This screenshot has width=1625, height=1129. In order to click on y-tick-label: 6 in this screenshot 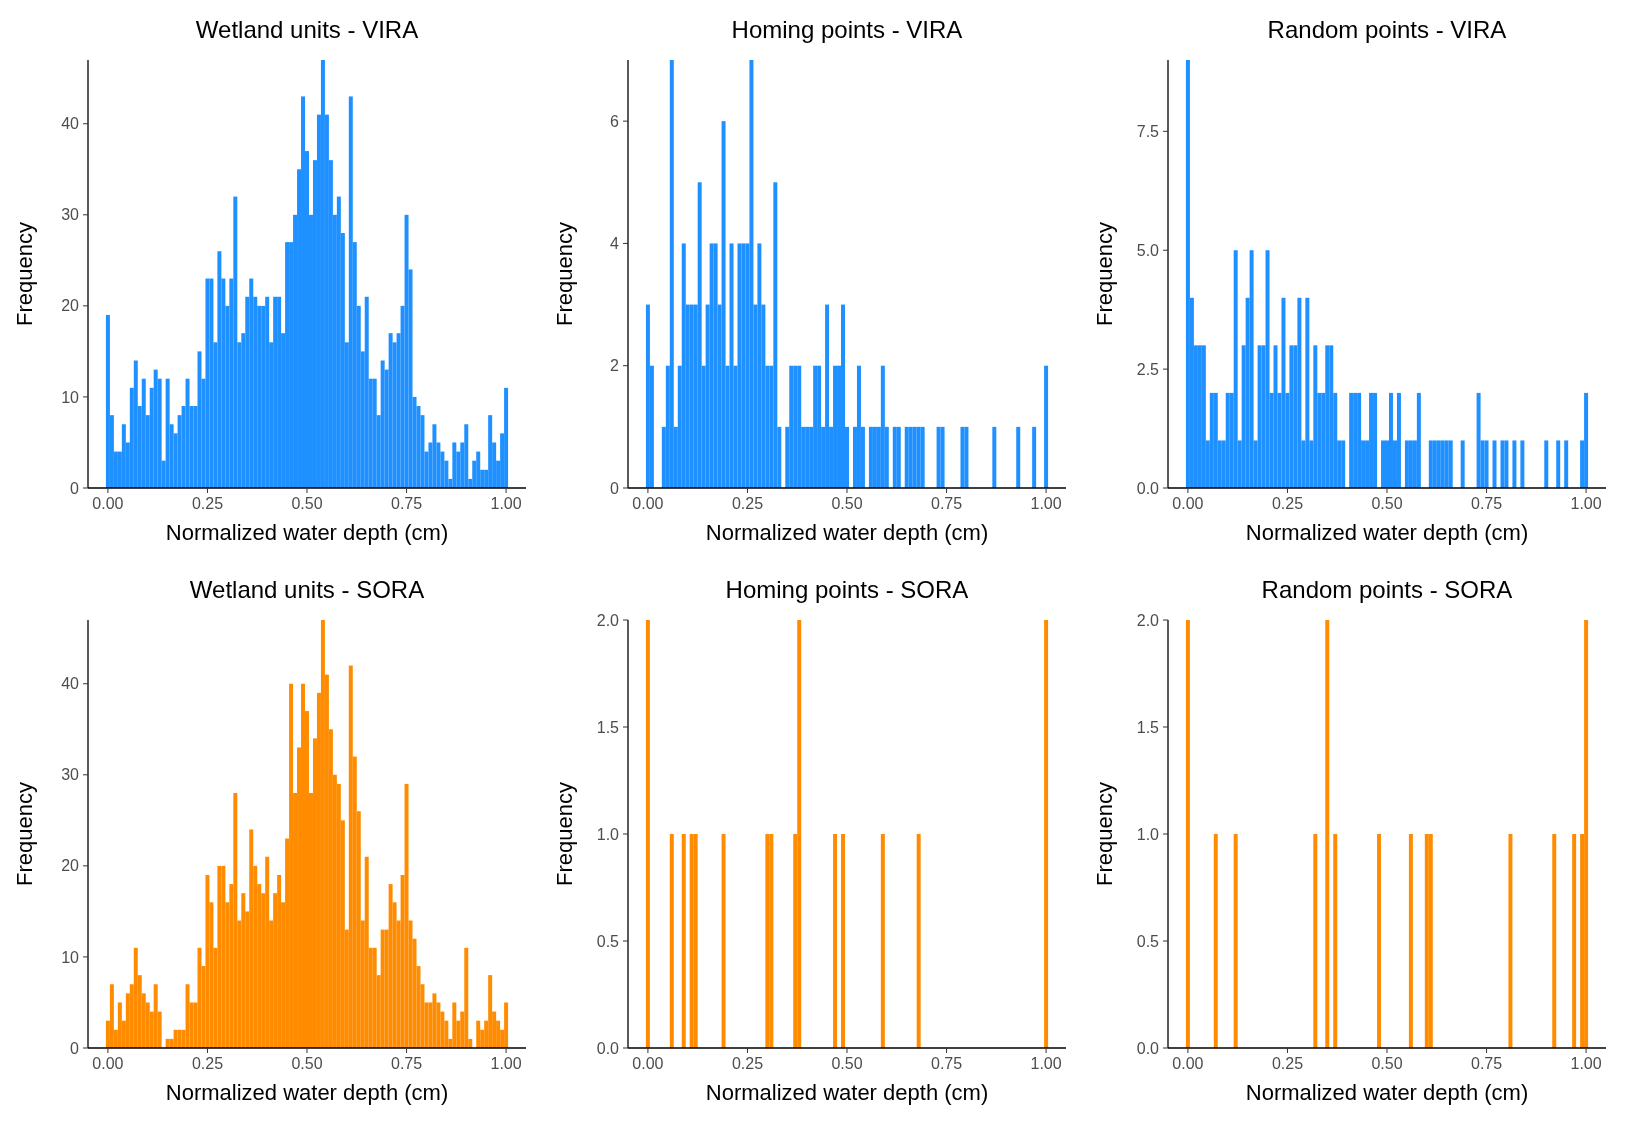, I will do `click(615, 121)`.